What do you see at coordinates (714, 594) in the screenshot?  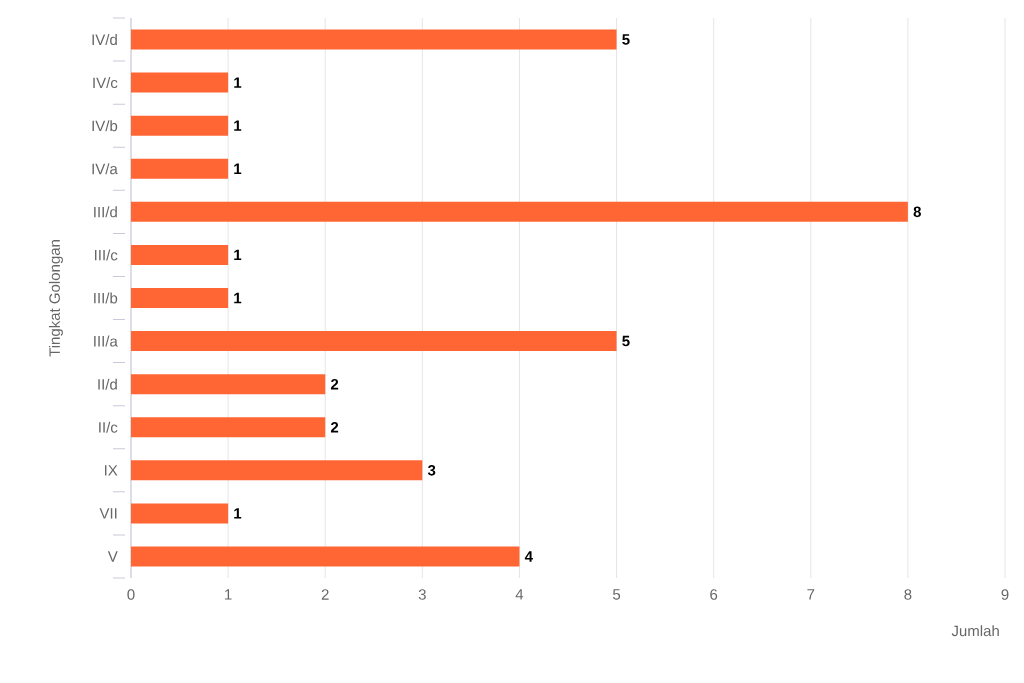 I see `x-tick-label: 6` at bounding box center [714, 594].